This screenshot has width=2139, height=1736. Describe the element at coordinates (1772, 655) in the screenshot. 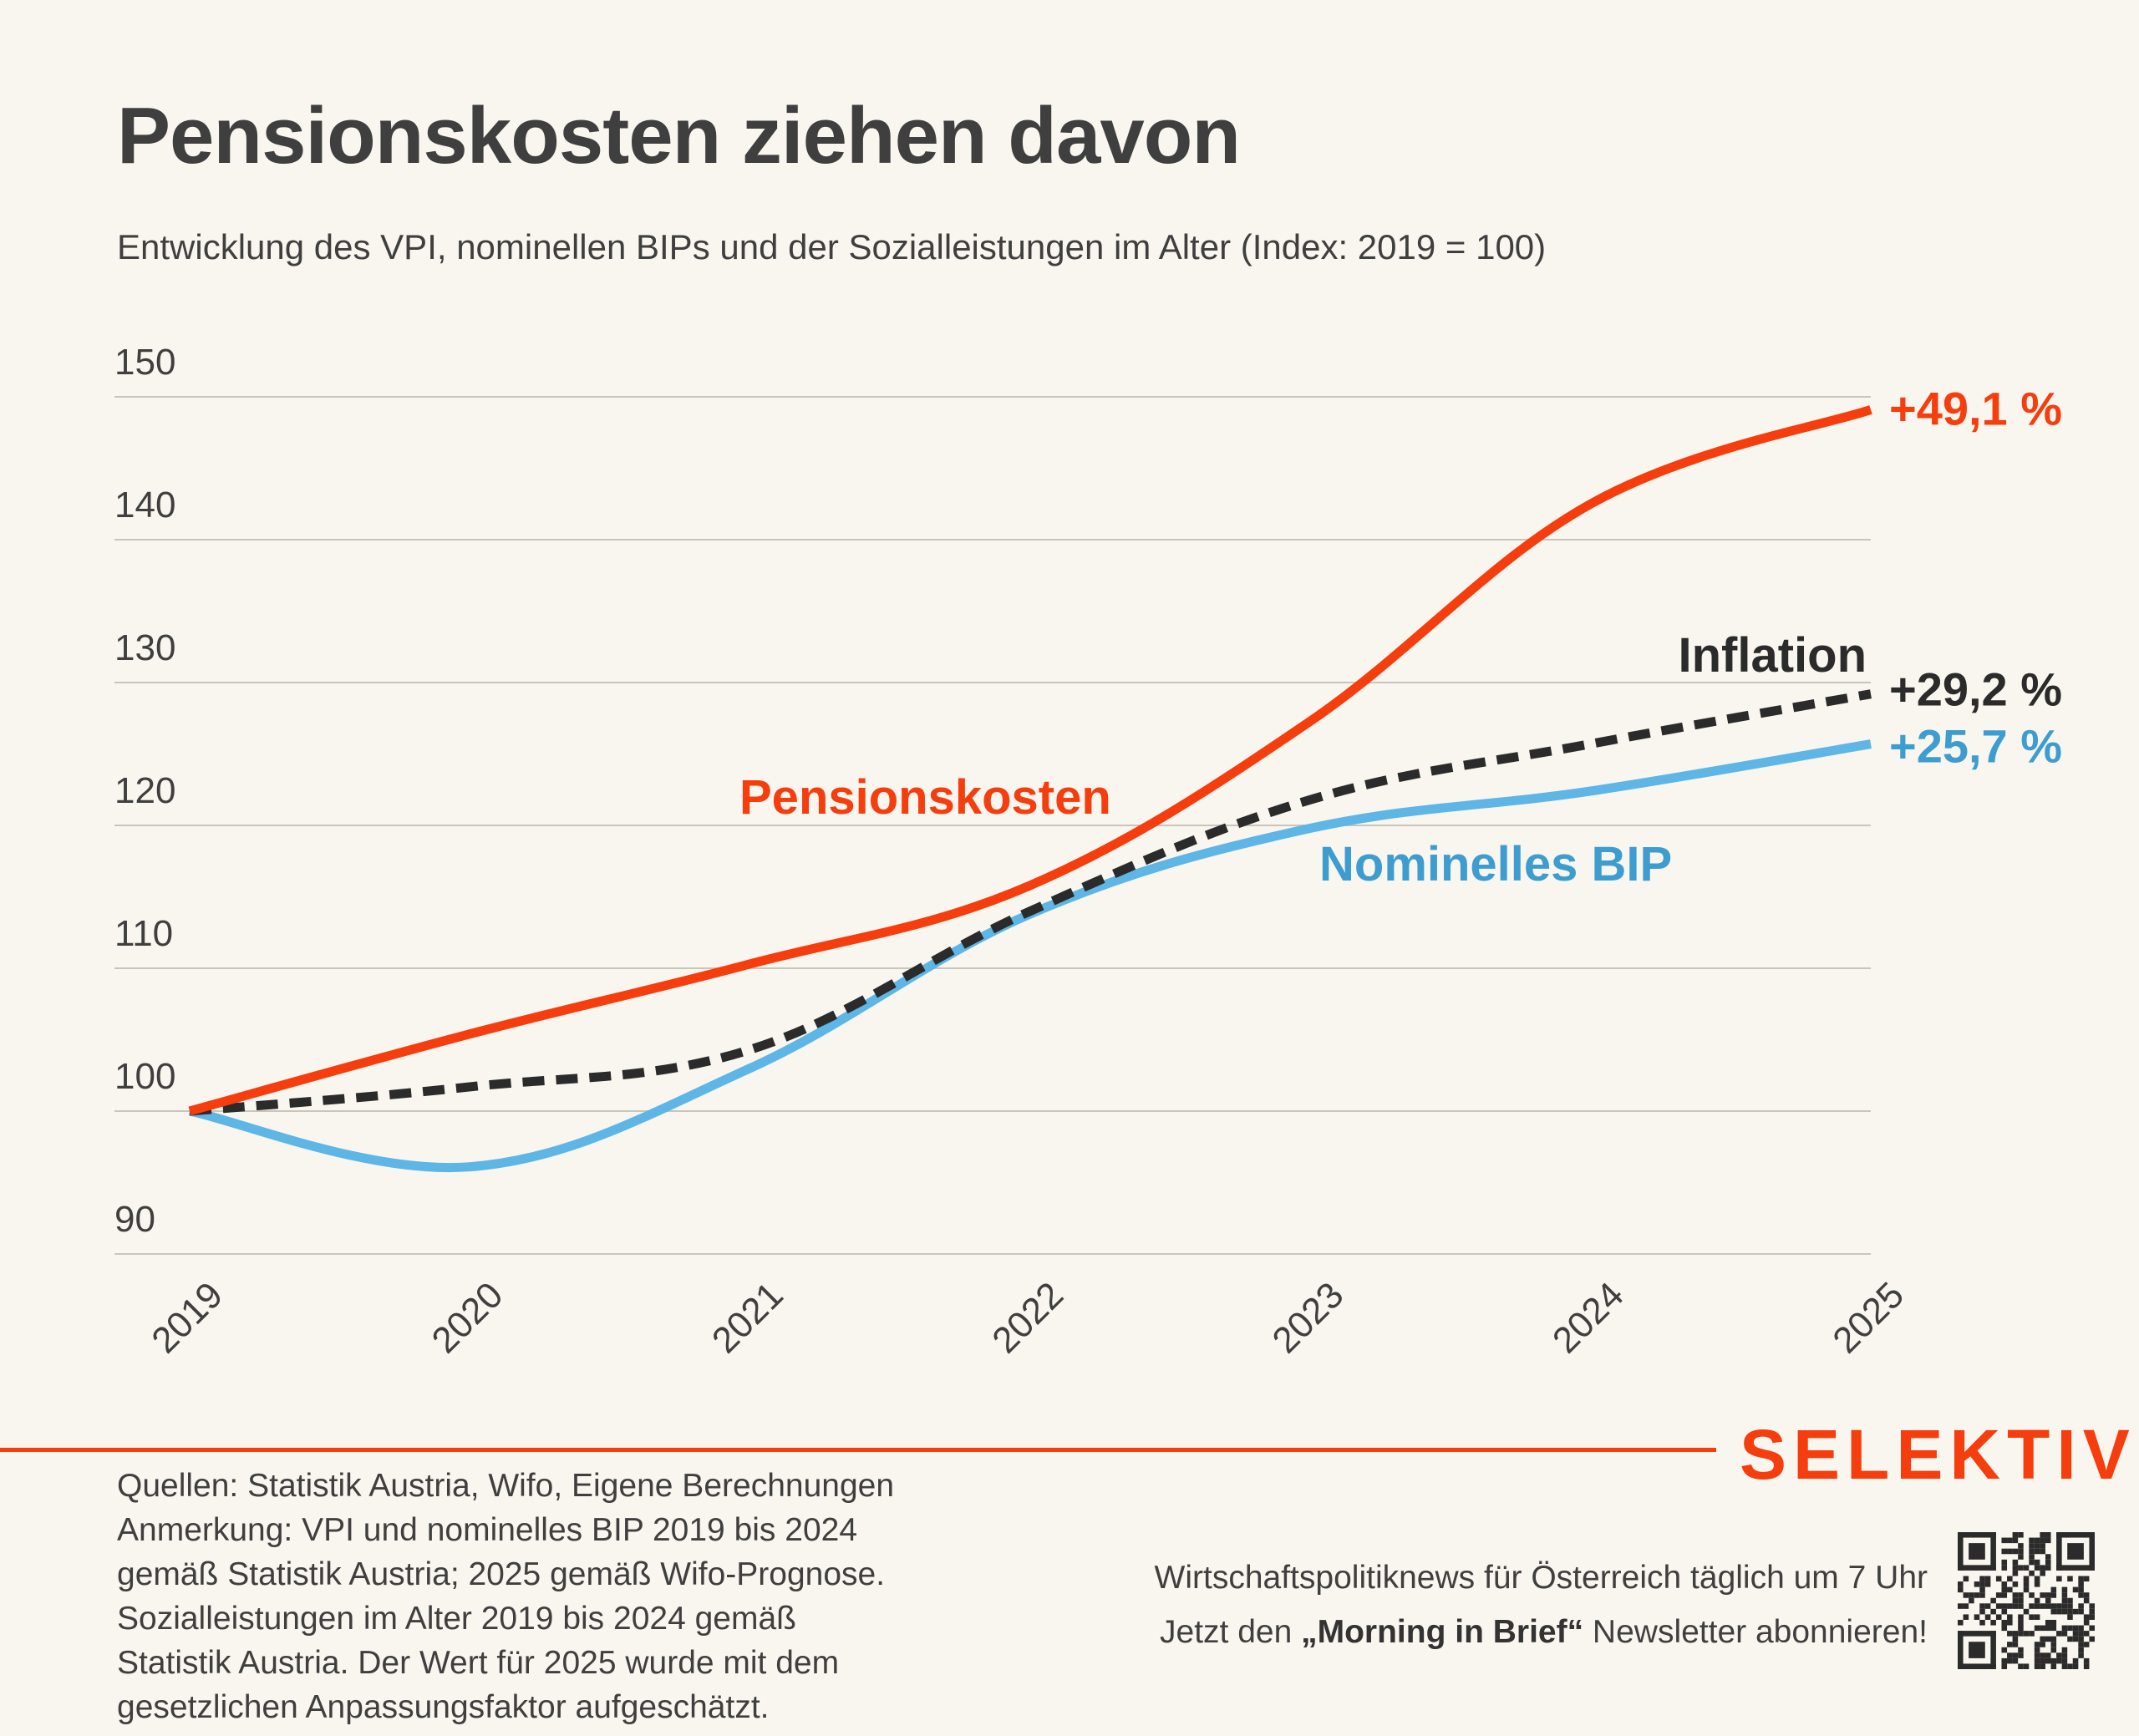

I see `series-label-inflation: Inflation` at that location.